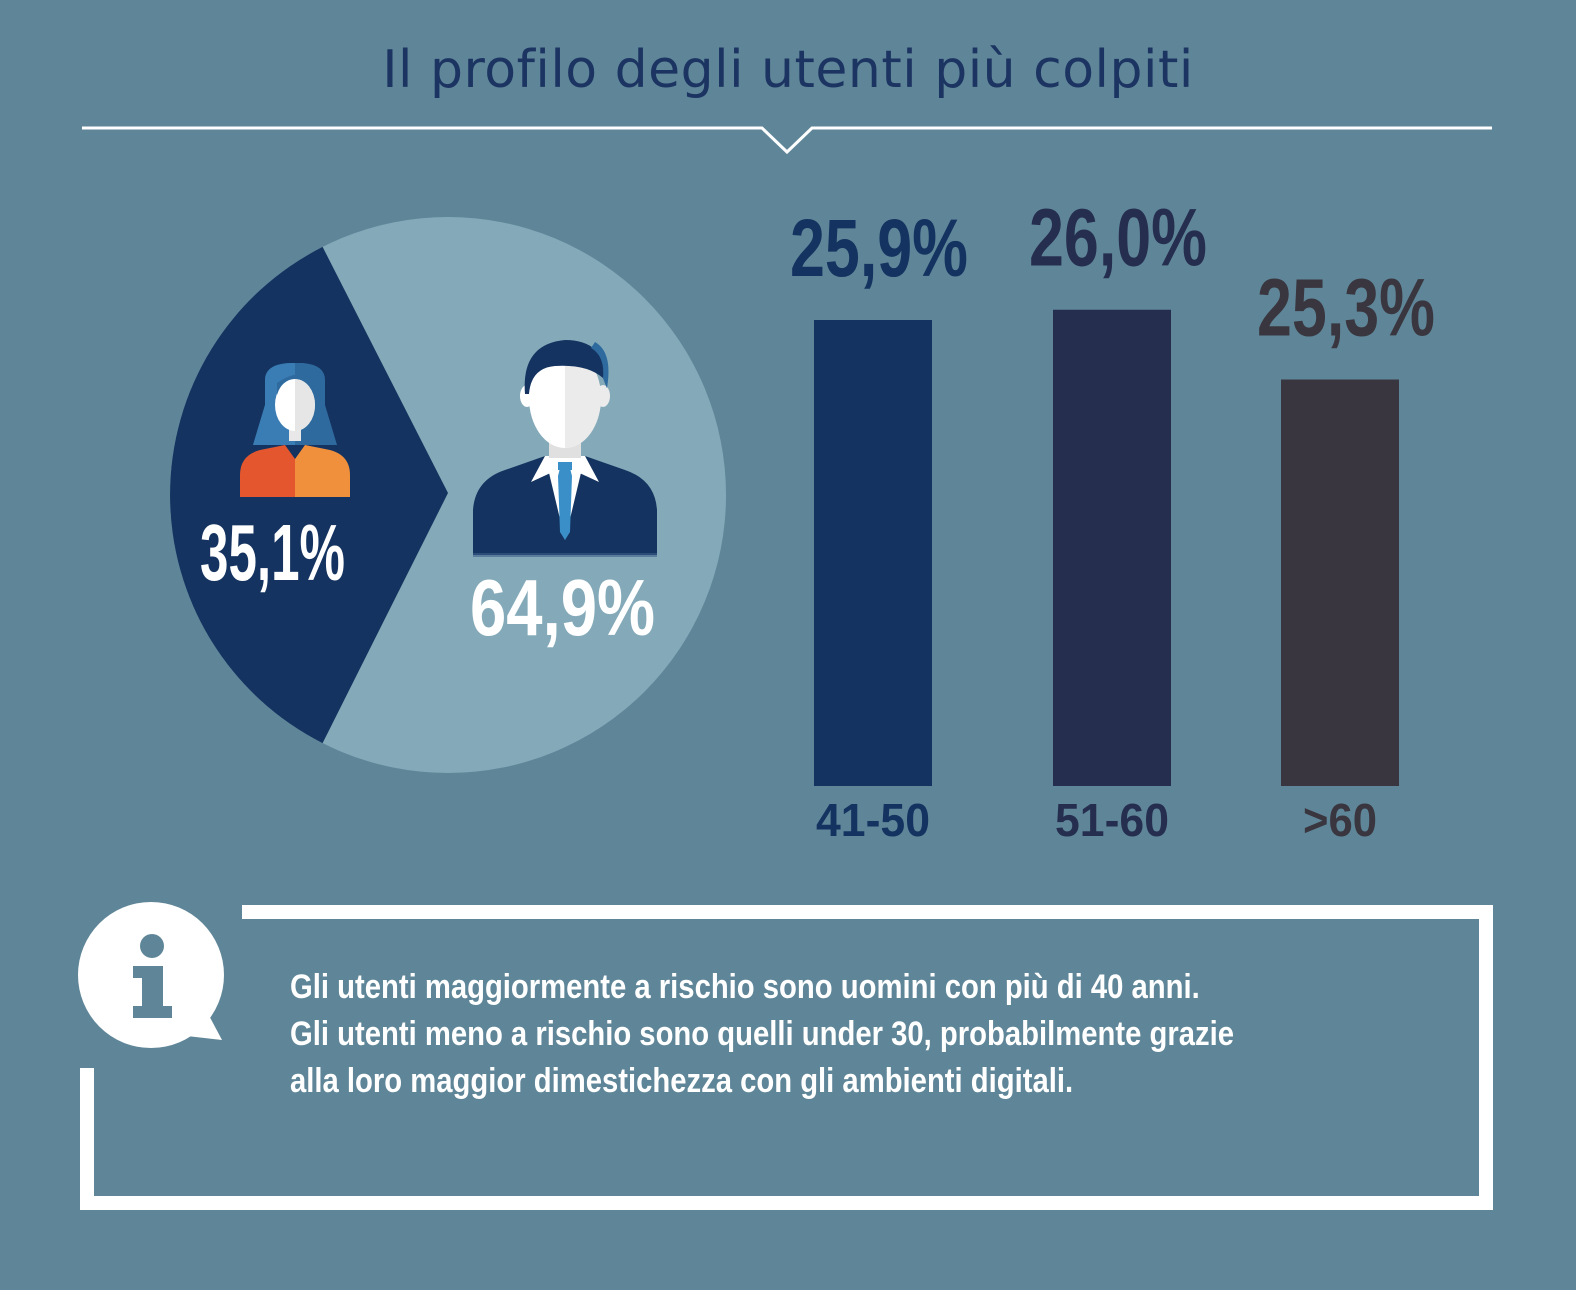 This screenshot has height=1290, width=1576. I want to click on info-icon, so click(151, 975).